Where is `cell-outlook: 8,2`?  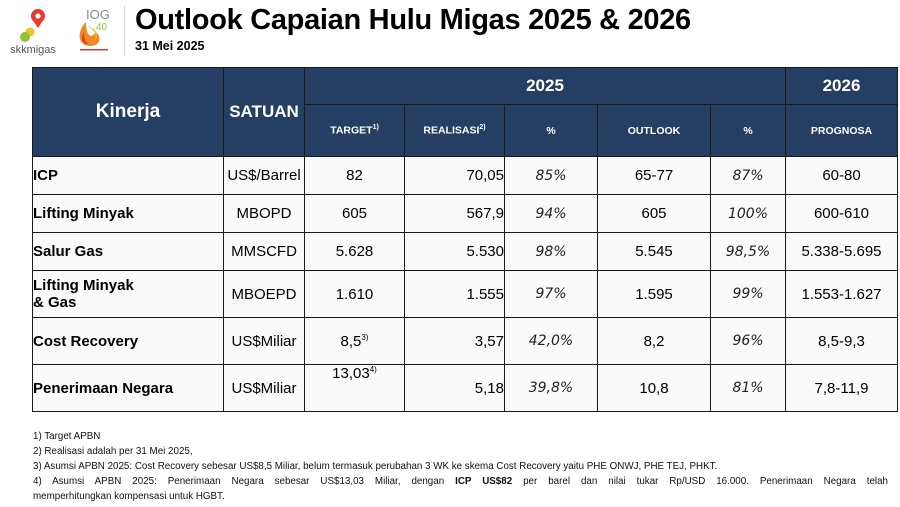
cell-outlook: 8,2 is located at coordinates (654, 341).